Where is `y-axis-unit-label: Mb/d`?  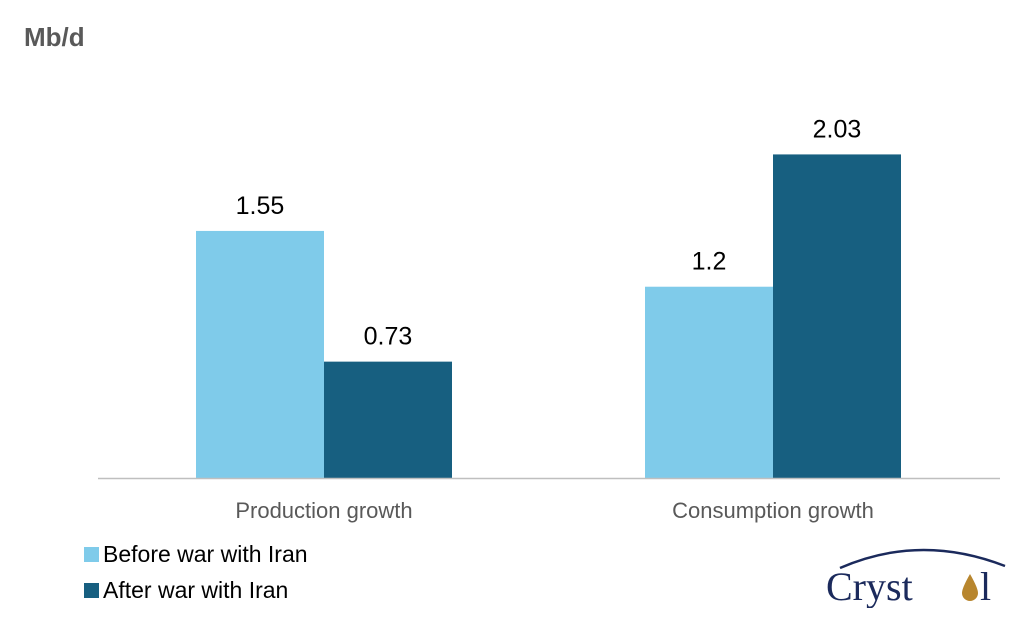
y-axis-unit-label: Mb/d is located at coordinates (54, 37).